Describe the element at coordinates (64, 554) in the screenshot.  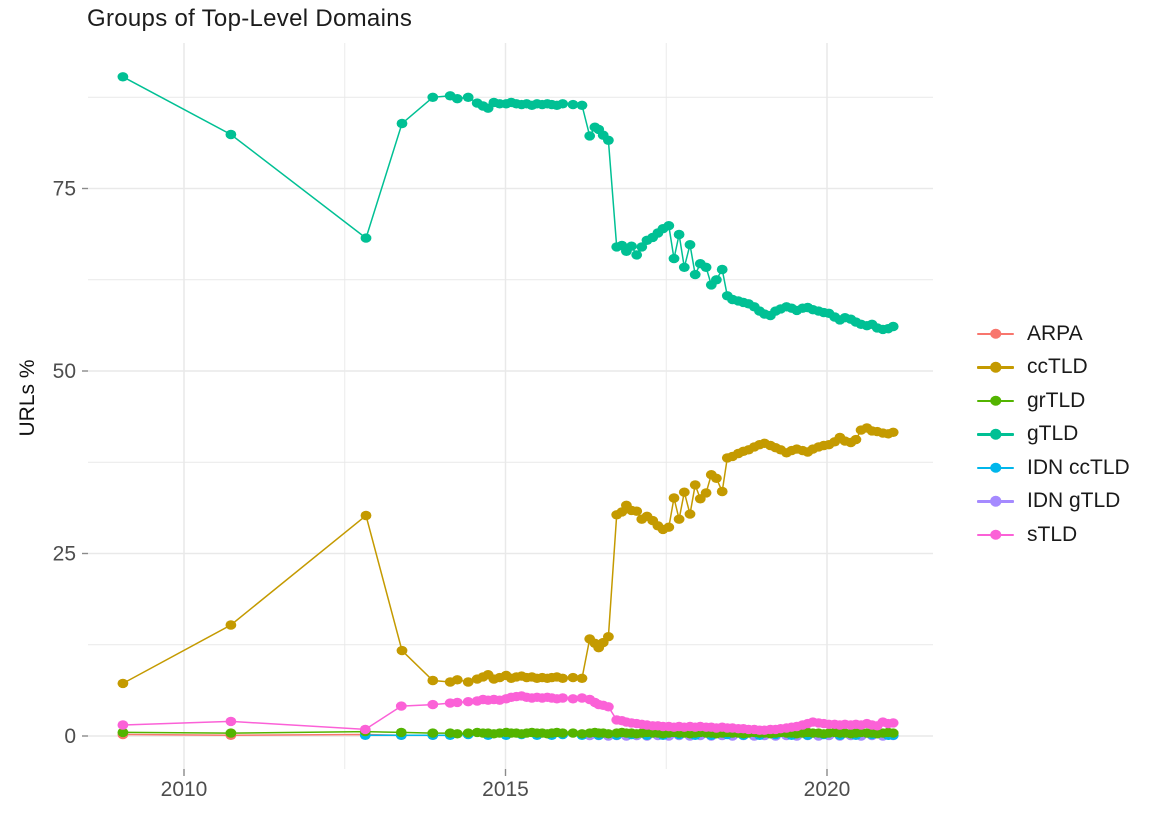
I see `y-tick-label: 25` at that location.